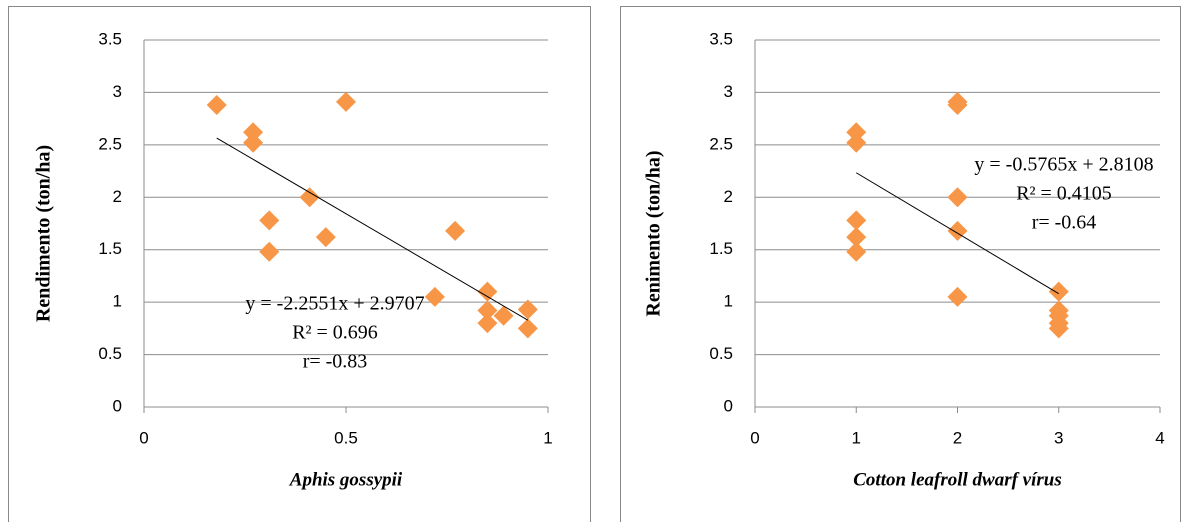  I want to click on annotation: r= -0.64, so click(1064, 223).